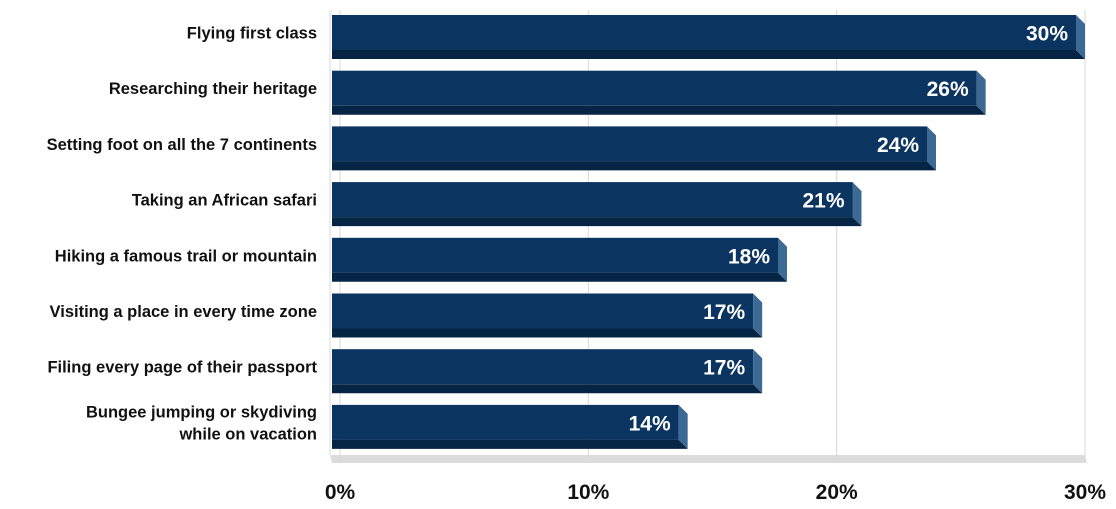  What do you see at coordinates (898, 145) in the screenshot?
I see `bar-data-label: 24%` at bounding box center [898, 145].